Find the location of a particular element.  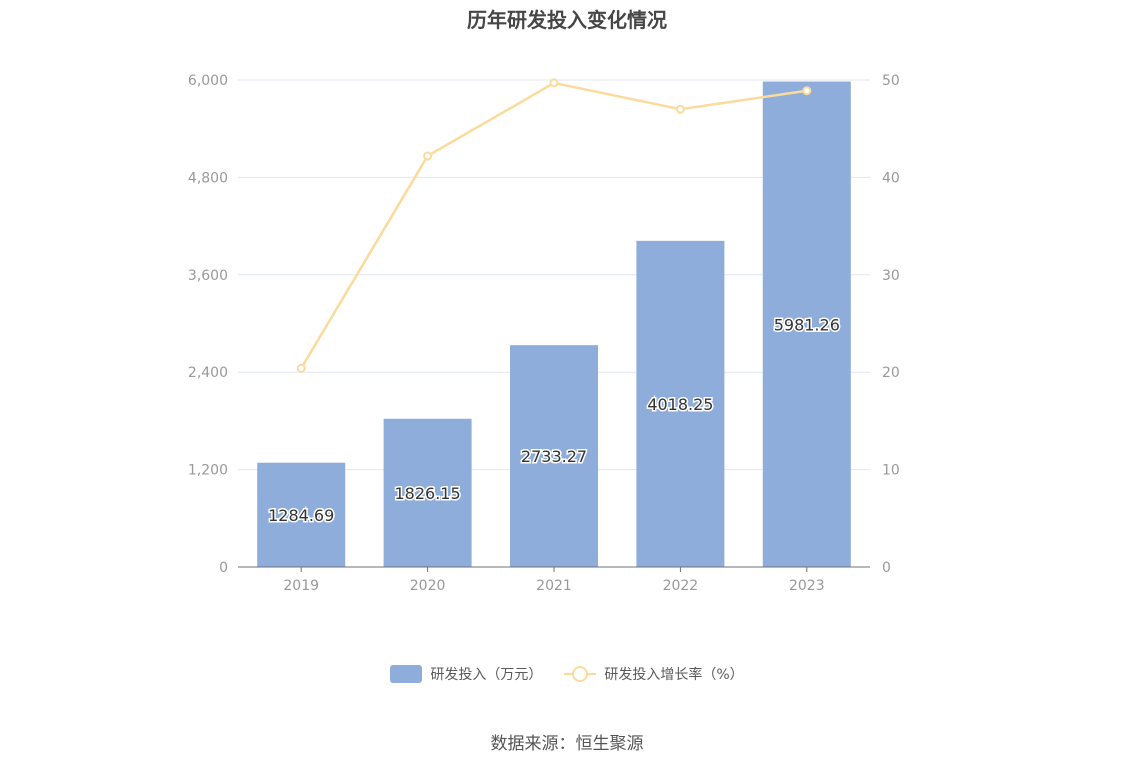

x-tick-label: 2020 is located at coordinates (428, 586).